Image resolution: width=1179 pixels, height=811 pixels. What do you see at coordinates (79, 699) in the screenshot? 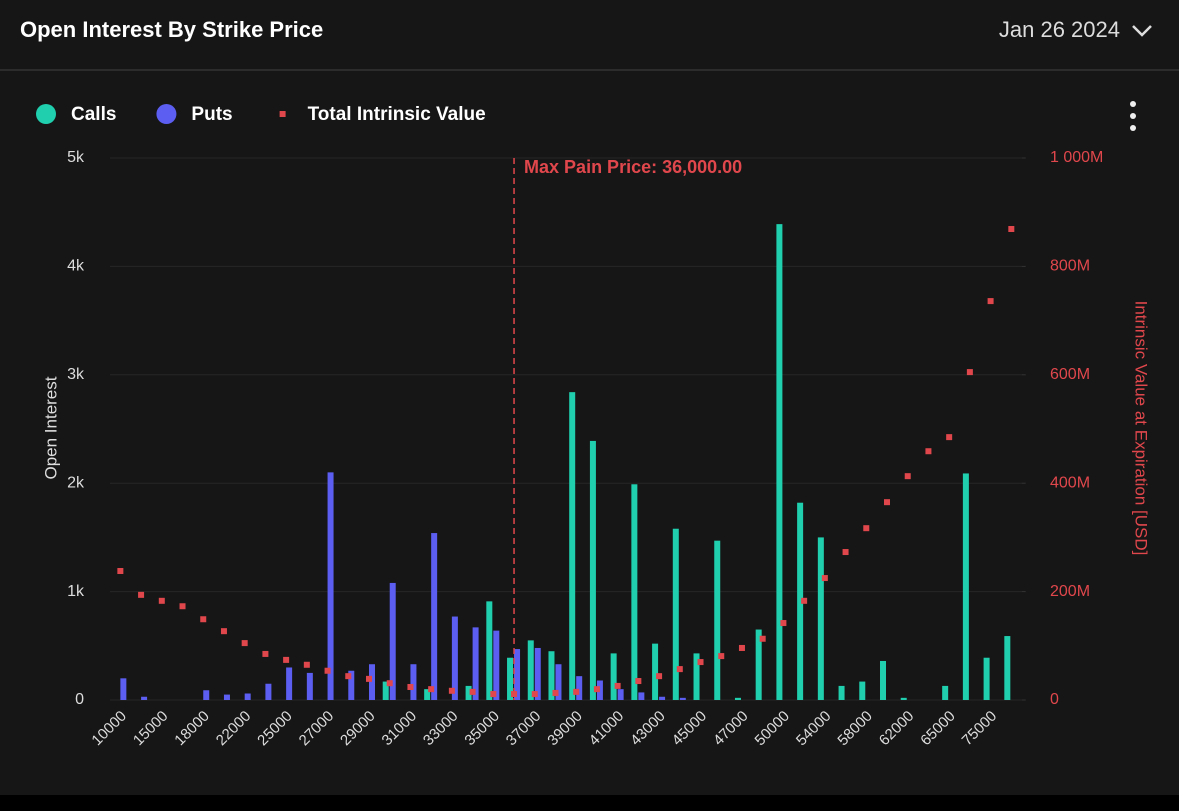
I see `y-tick-label: 0` at bounding box center [79, 699].